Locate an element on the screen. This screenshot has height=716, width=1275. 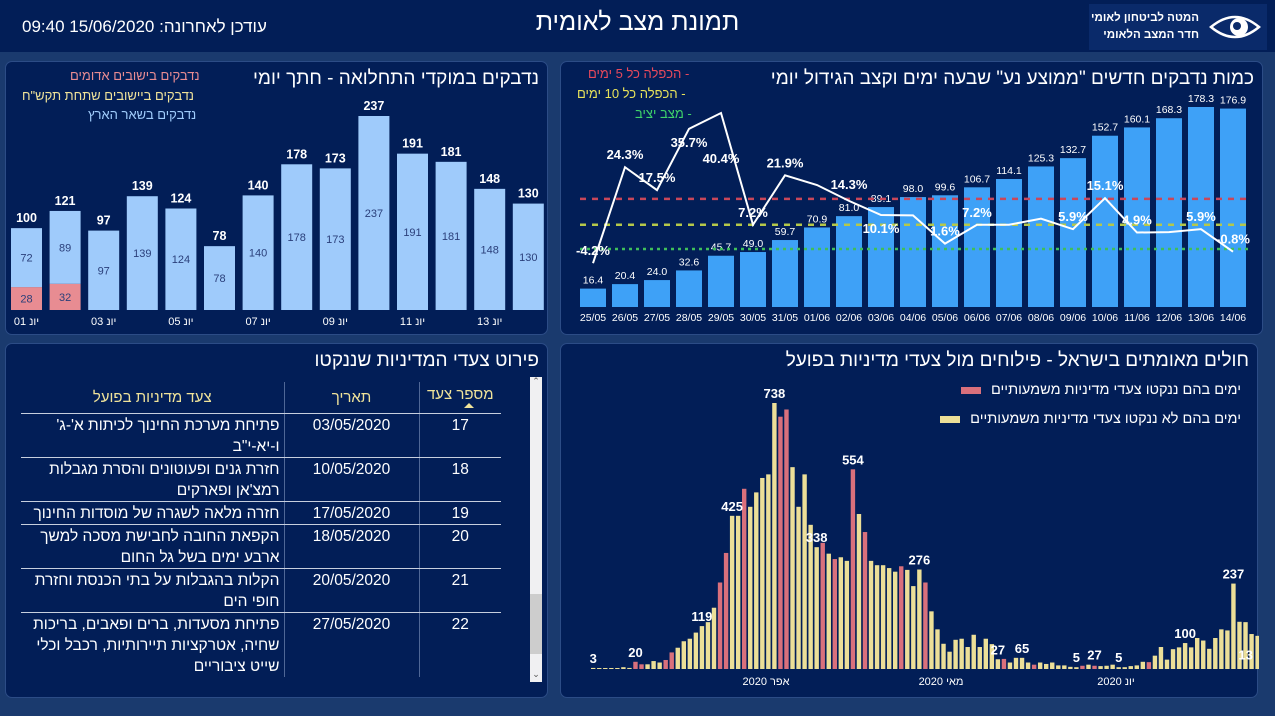
scroll-up-icon: ⌃ is located at coordinates (536, 382).